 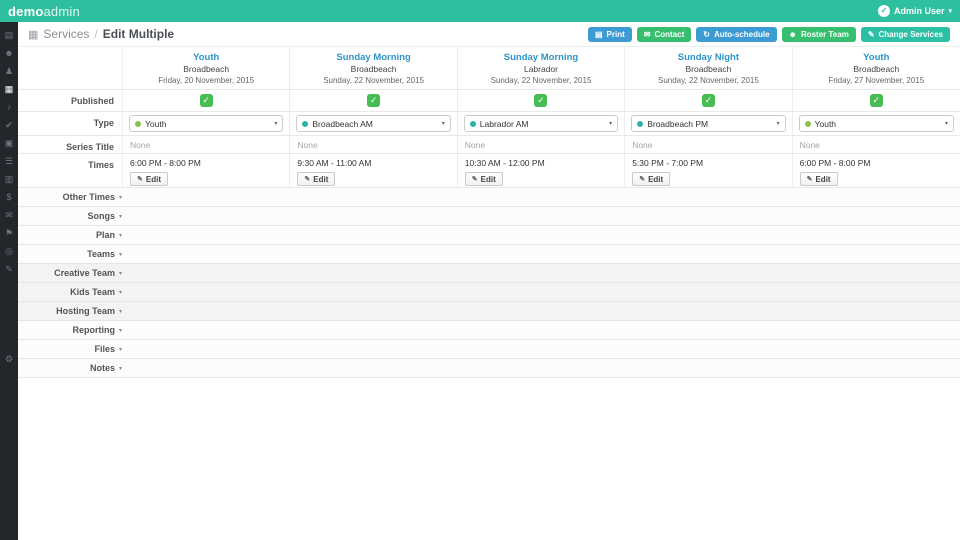 I want to click on section-row-notes: Notes ▾, so click(x=489, y=368).